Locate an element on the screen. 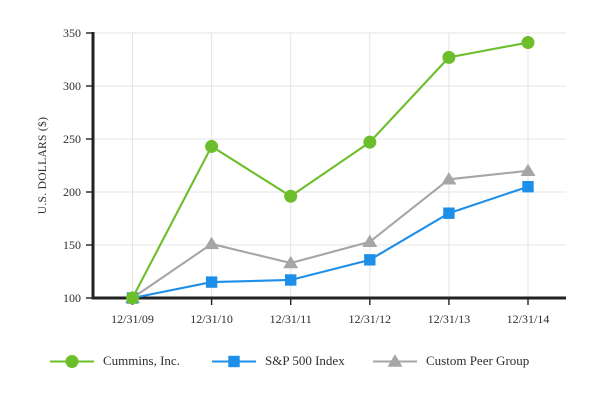 This screenshot has height=400, width=600. y-tick-label: 200 is located at coordinates (72, 192).